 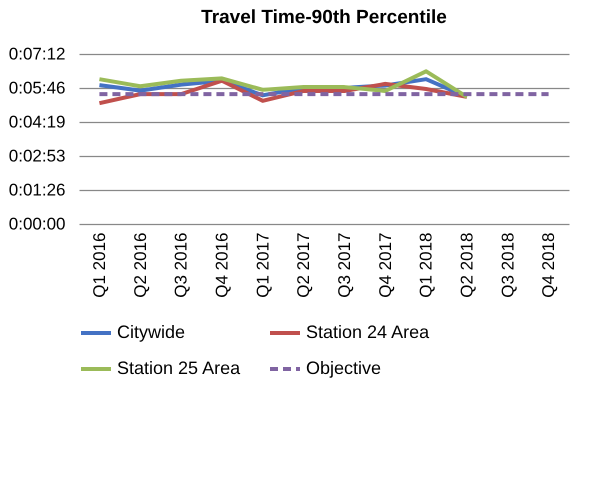 What do you see at coordinates (37, 88) in the screenshot?
I see `y-tick-label: 0:05:46` at bounding box center [37, 88].